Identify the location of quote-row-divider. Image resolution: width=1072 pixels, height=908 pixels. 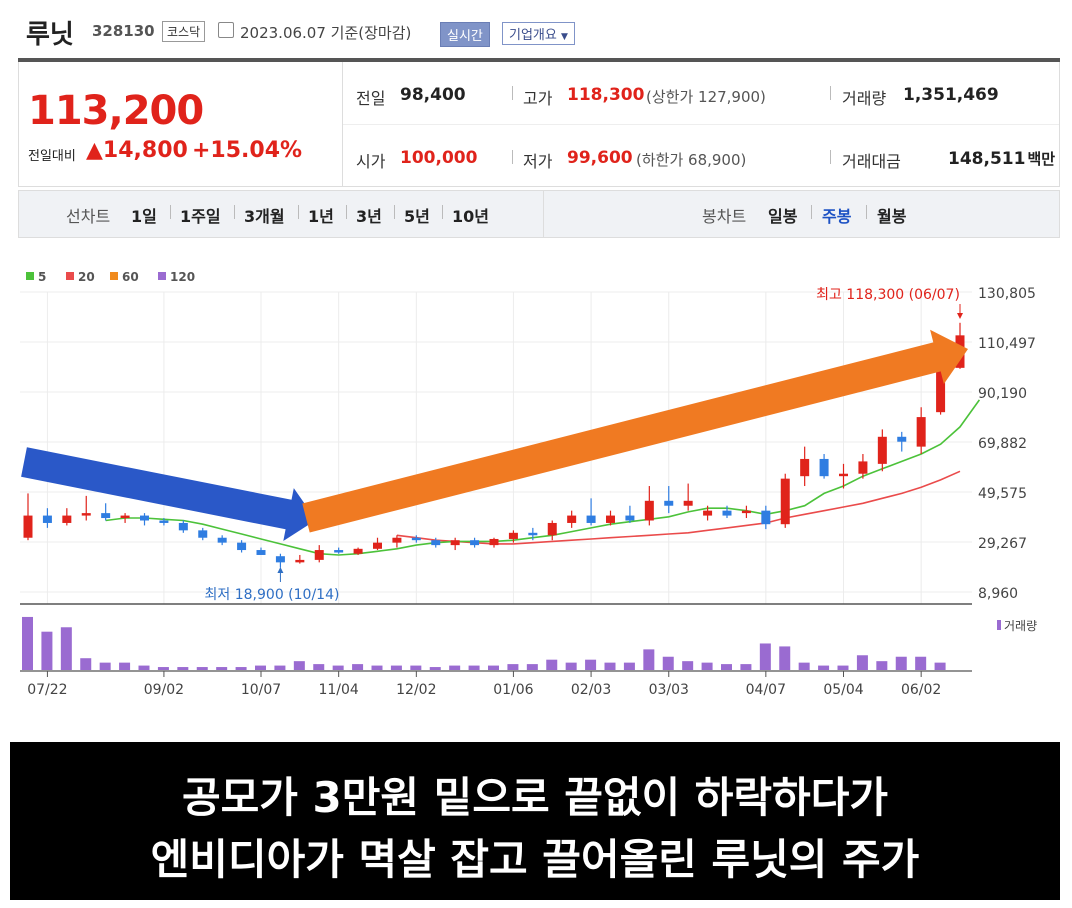
(701, 124).